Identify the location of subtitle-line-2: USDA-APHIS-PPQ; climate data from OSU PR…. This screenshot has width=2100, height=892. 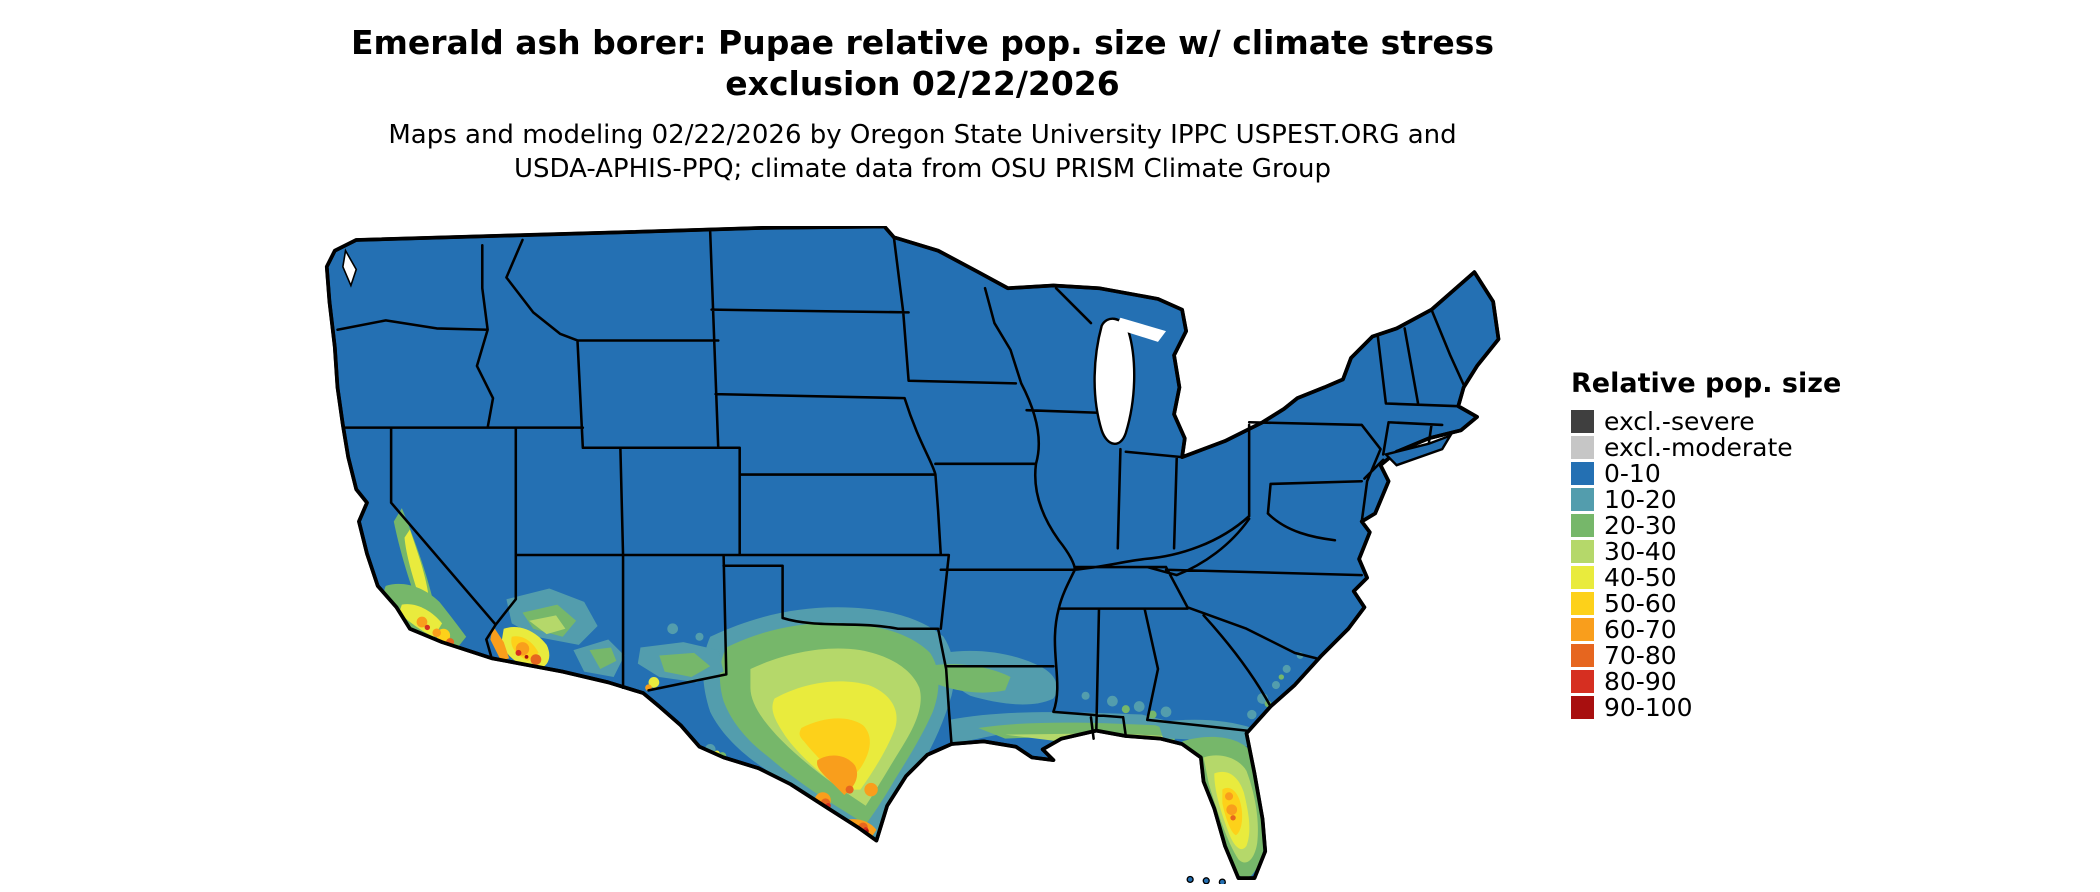
(922, 169).